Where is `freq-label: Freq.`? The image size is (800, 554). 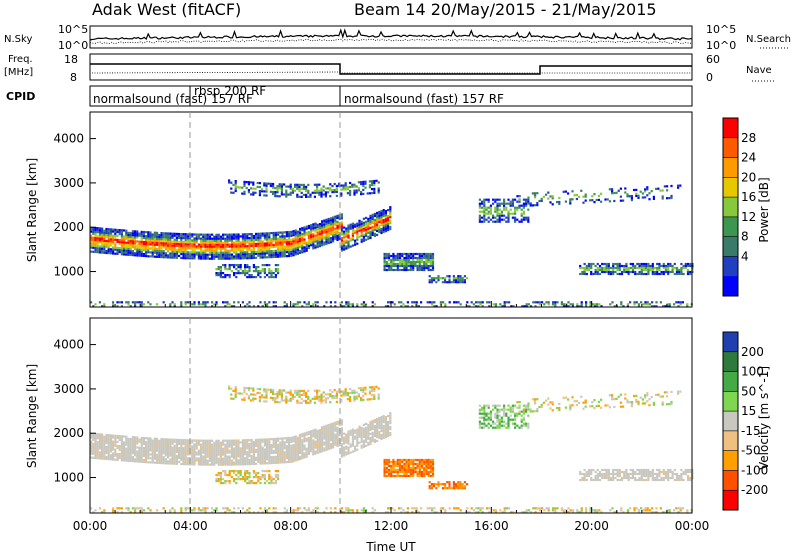
freq-label: Freq. is located at coordinates (20, 59).